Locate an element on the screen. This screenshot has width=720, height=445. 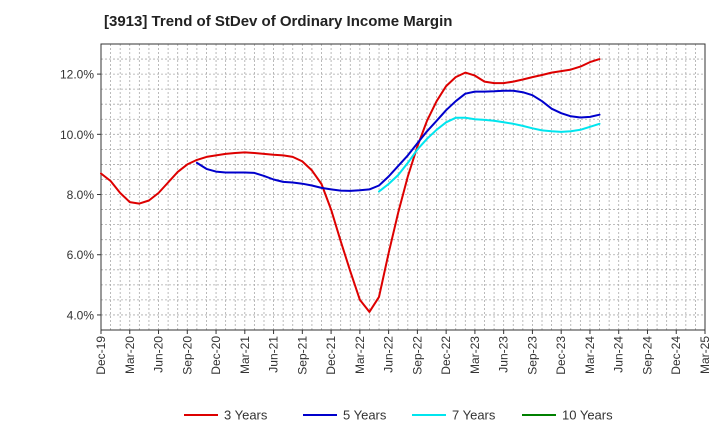
y-tick-label: 4.0% is located at coordinates (81, 315).